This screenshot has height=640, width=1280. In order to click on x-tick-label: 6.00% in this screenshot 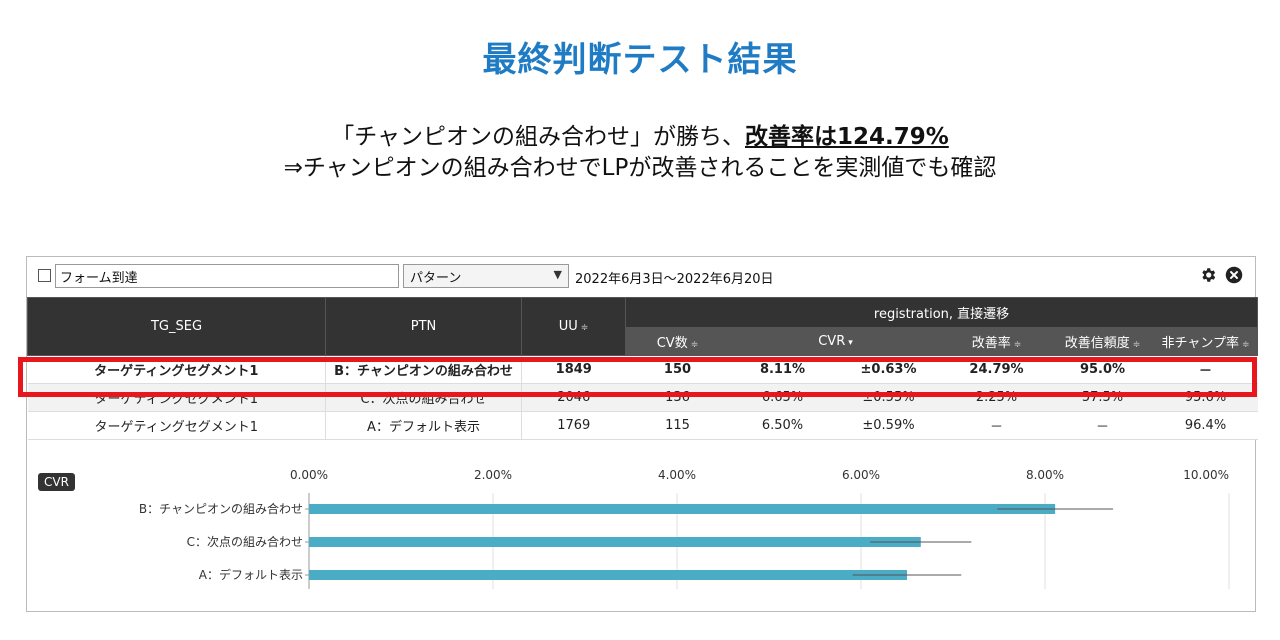, I will do `click(861, 475)`.